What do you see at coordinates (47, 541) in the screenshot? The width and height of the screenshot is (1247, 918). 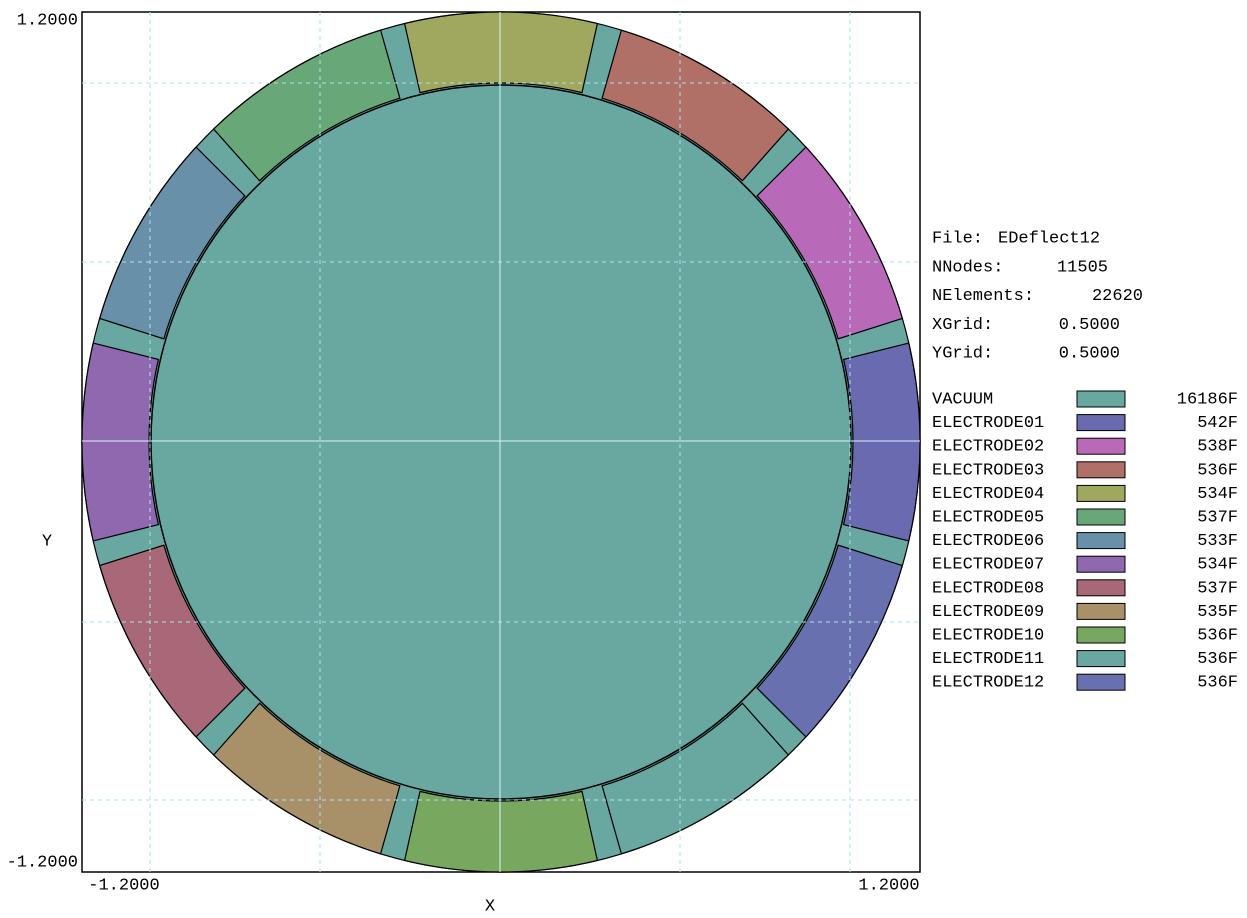 I see `y-axis-label: Y` at bounding box center [47, 541].